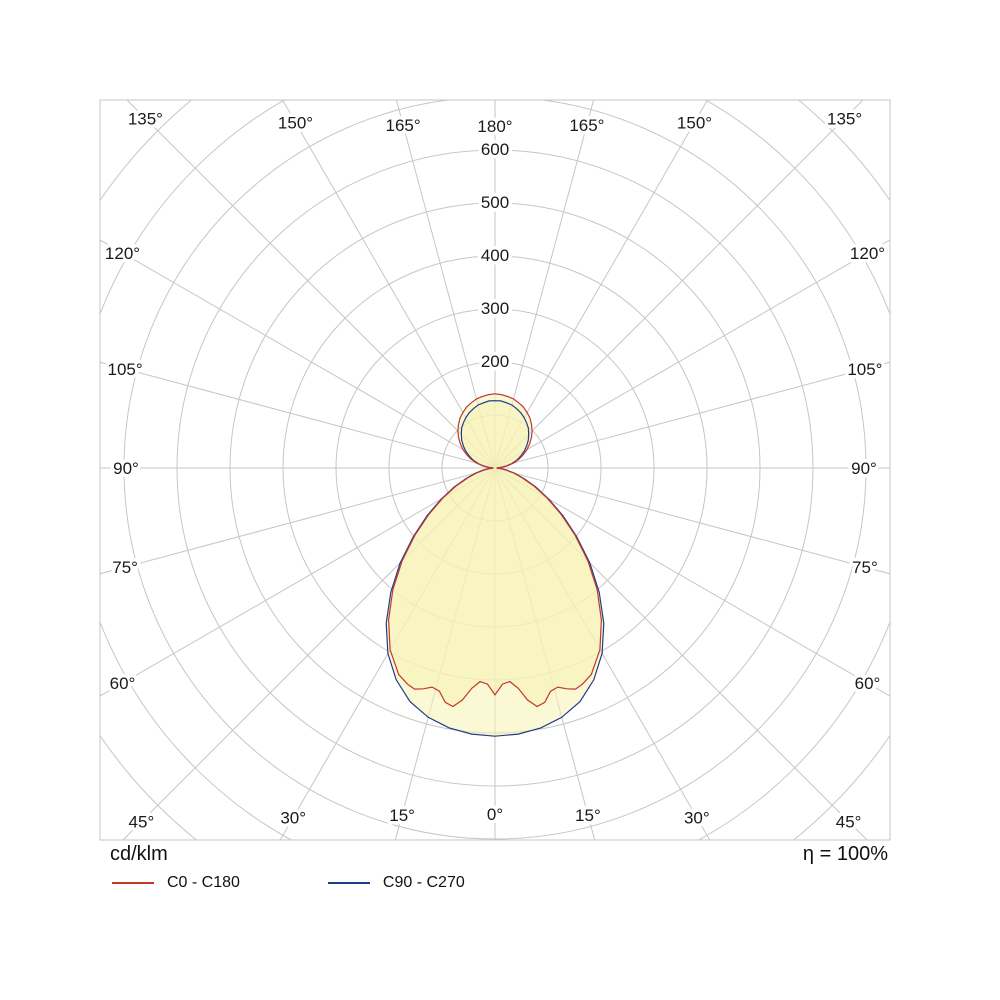 This screenshot has height=1000, width=1000. What do you see at coordinates (495, 361) in the screenshot?
I see `svg-text: 200` at bounding box center [495, 361].